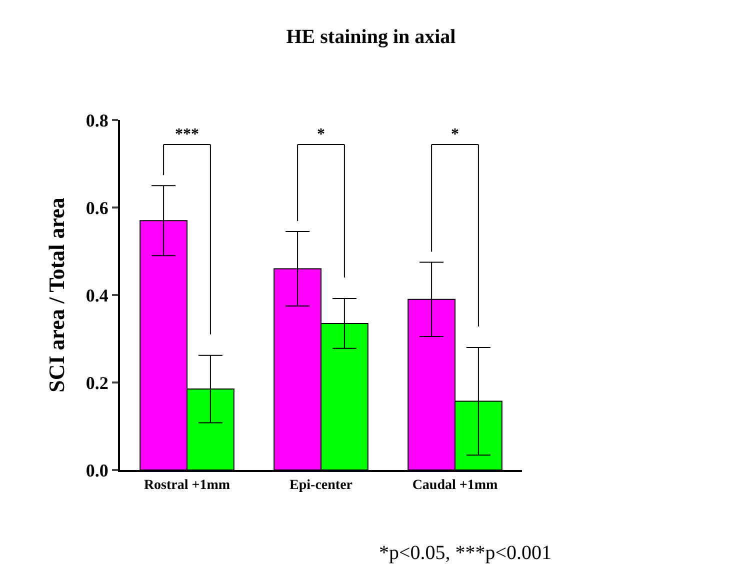 The height and width of the screenshot is (580, 742). What do you see at coordinates (97, 208) in the screenshot?
I see `y-tick-label: 0.6` at bounding box center [97, 208].